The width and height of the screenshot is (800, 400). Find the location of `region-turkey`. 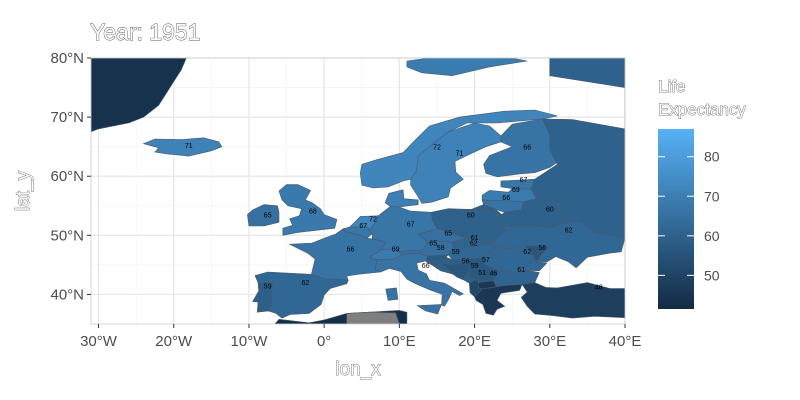

region-turkey is located at coordinates (572, 300).